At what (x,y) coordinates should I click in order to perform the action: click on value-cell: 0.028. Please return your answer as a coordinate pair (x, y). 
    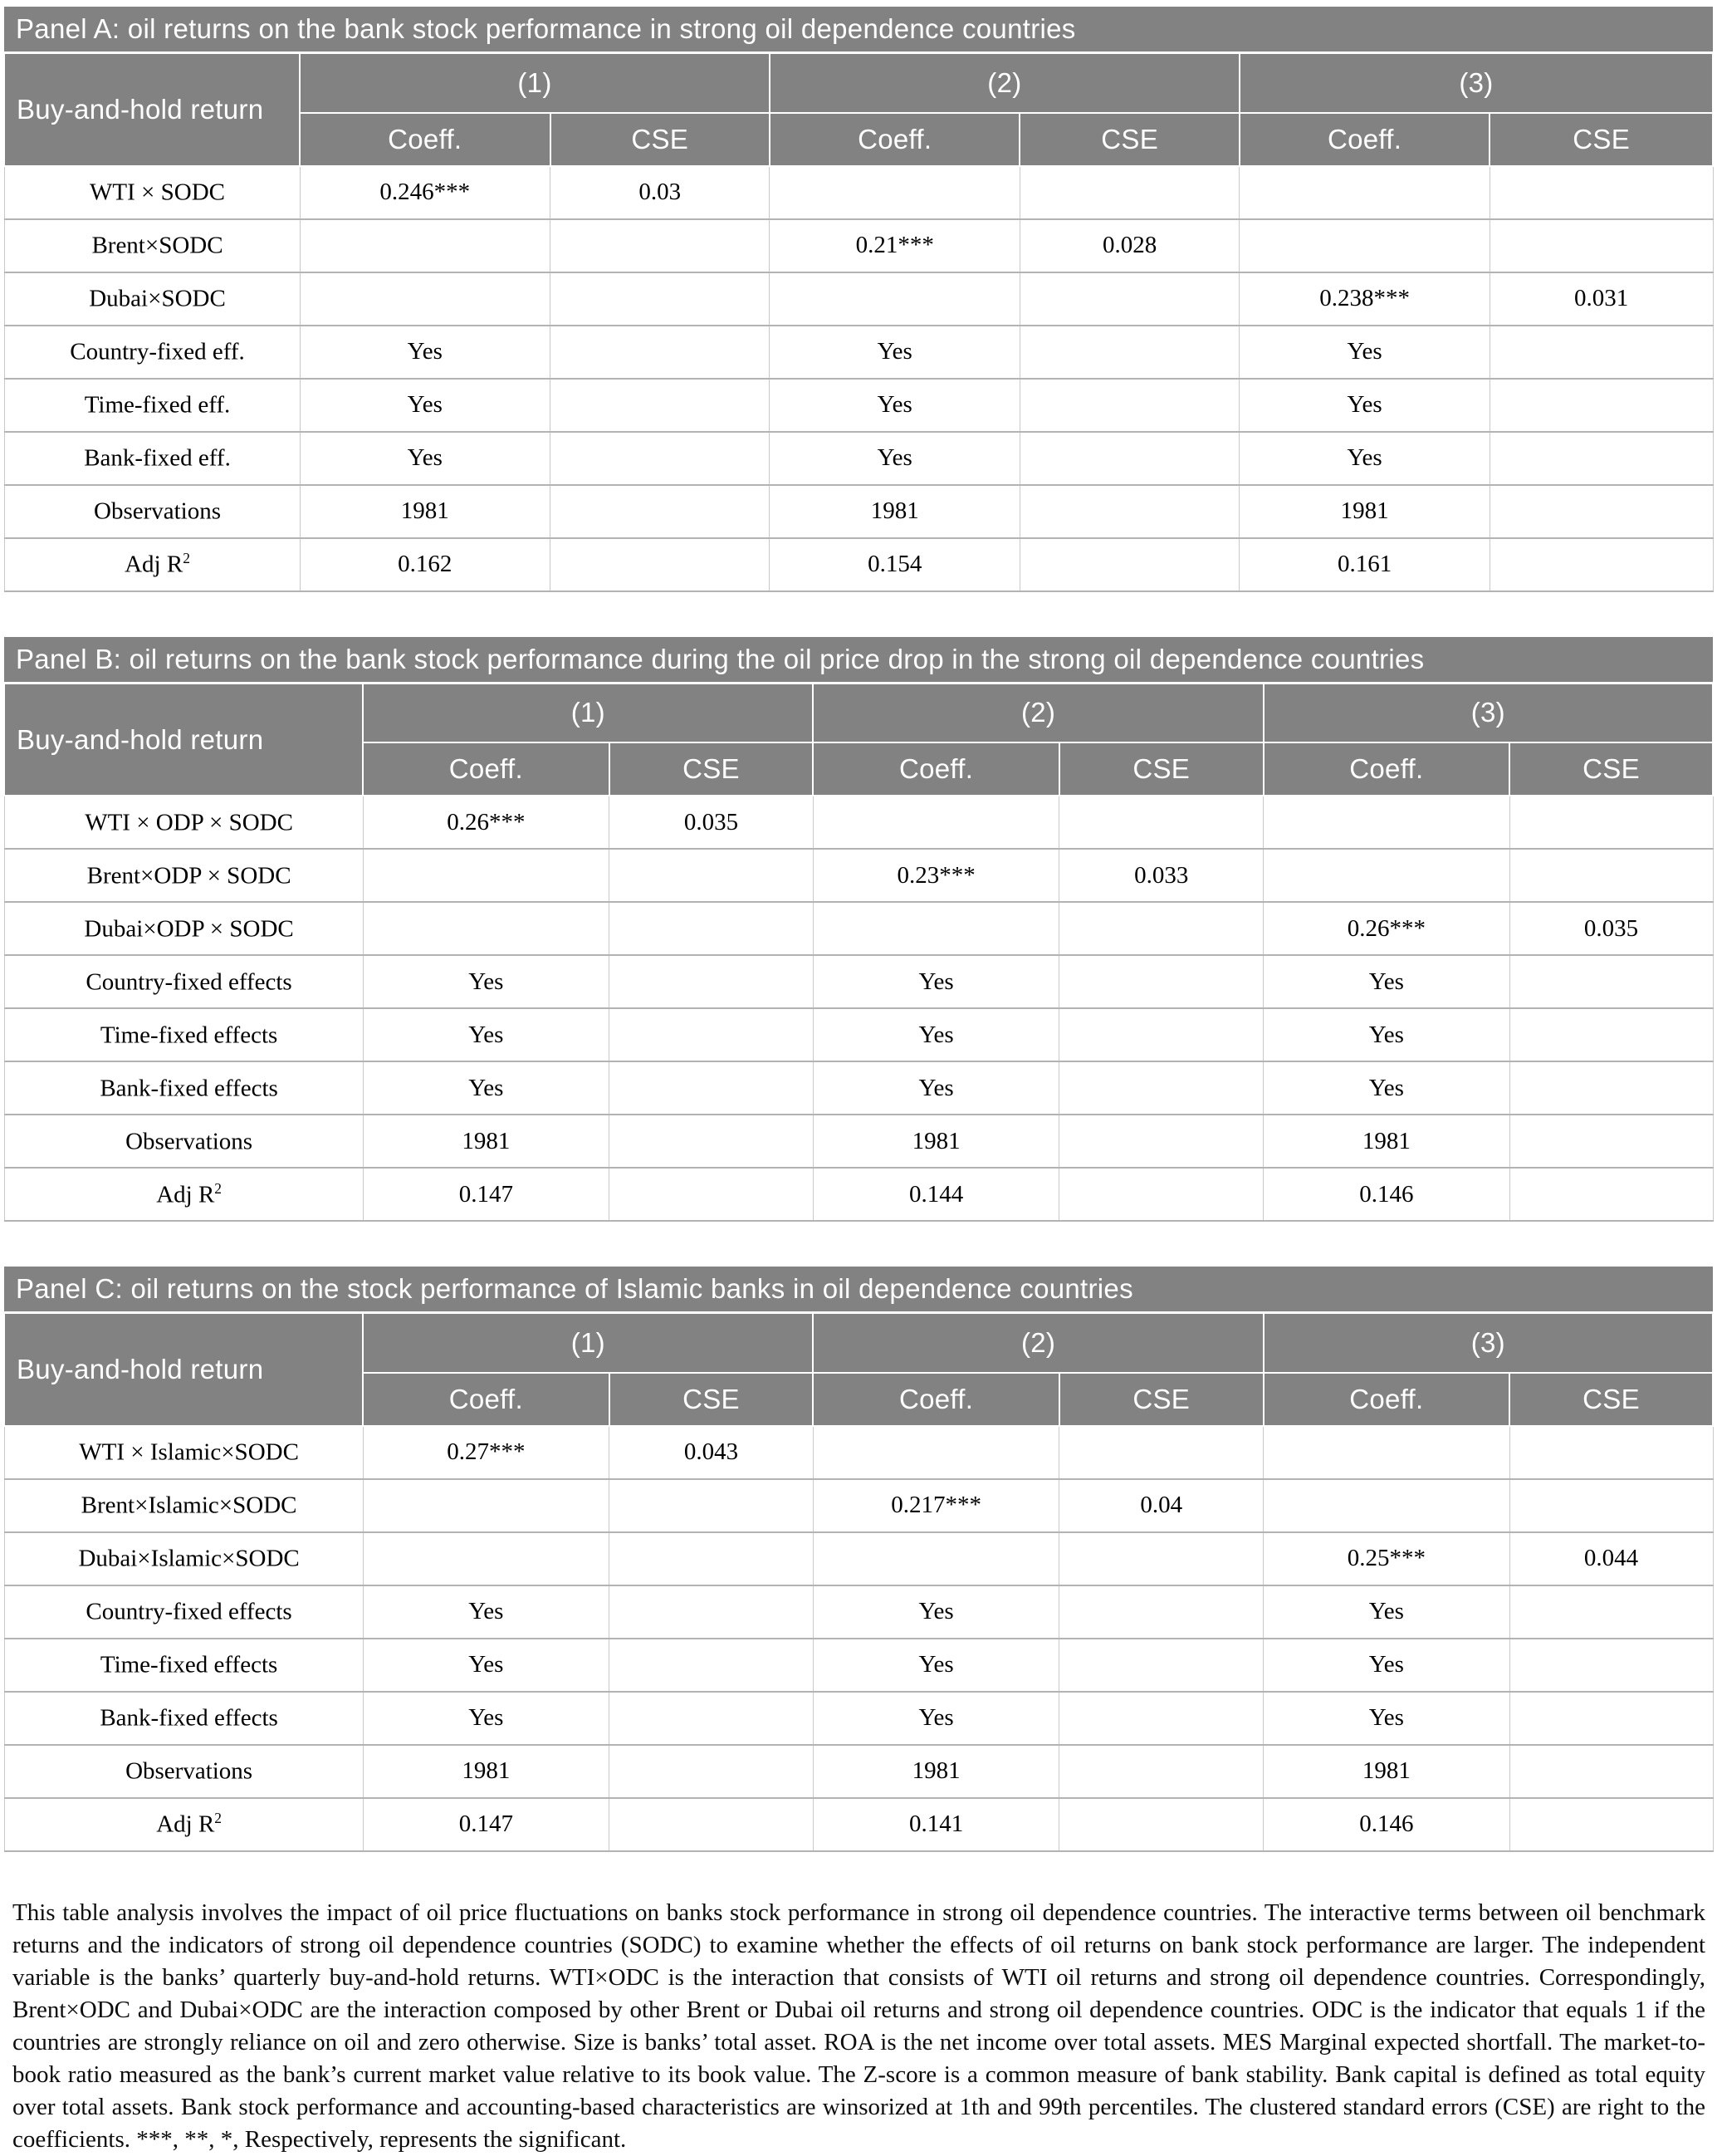
    Looking at the image, I should click on (1129, 245).